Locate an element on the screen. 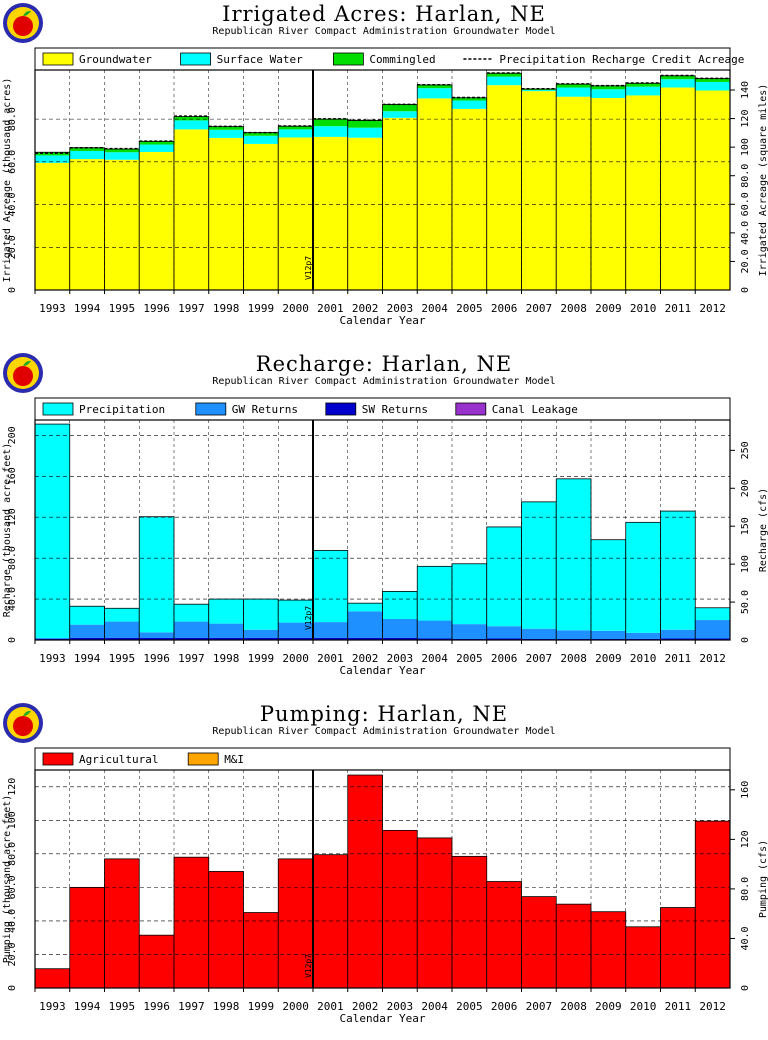  x-tick-label: 1993 is located at coordinates (52, 658).